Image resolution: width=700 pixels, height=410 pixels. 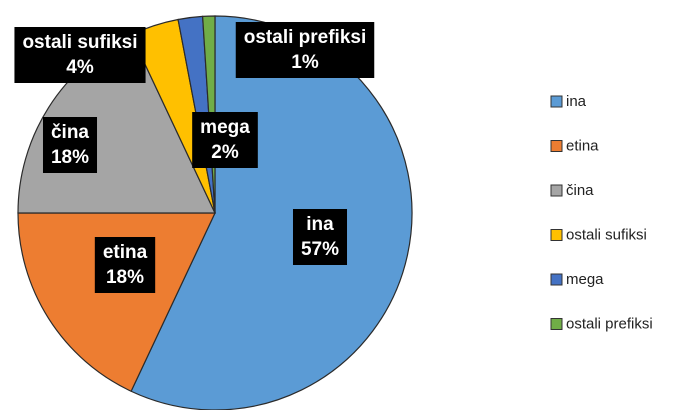 What do you see at coordinates (116, 302) in the screenshot?
I see `pie-slice` at bounding box center [116, 302].